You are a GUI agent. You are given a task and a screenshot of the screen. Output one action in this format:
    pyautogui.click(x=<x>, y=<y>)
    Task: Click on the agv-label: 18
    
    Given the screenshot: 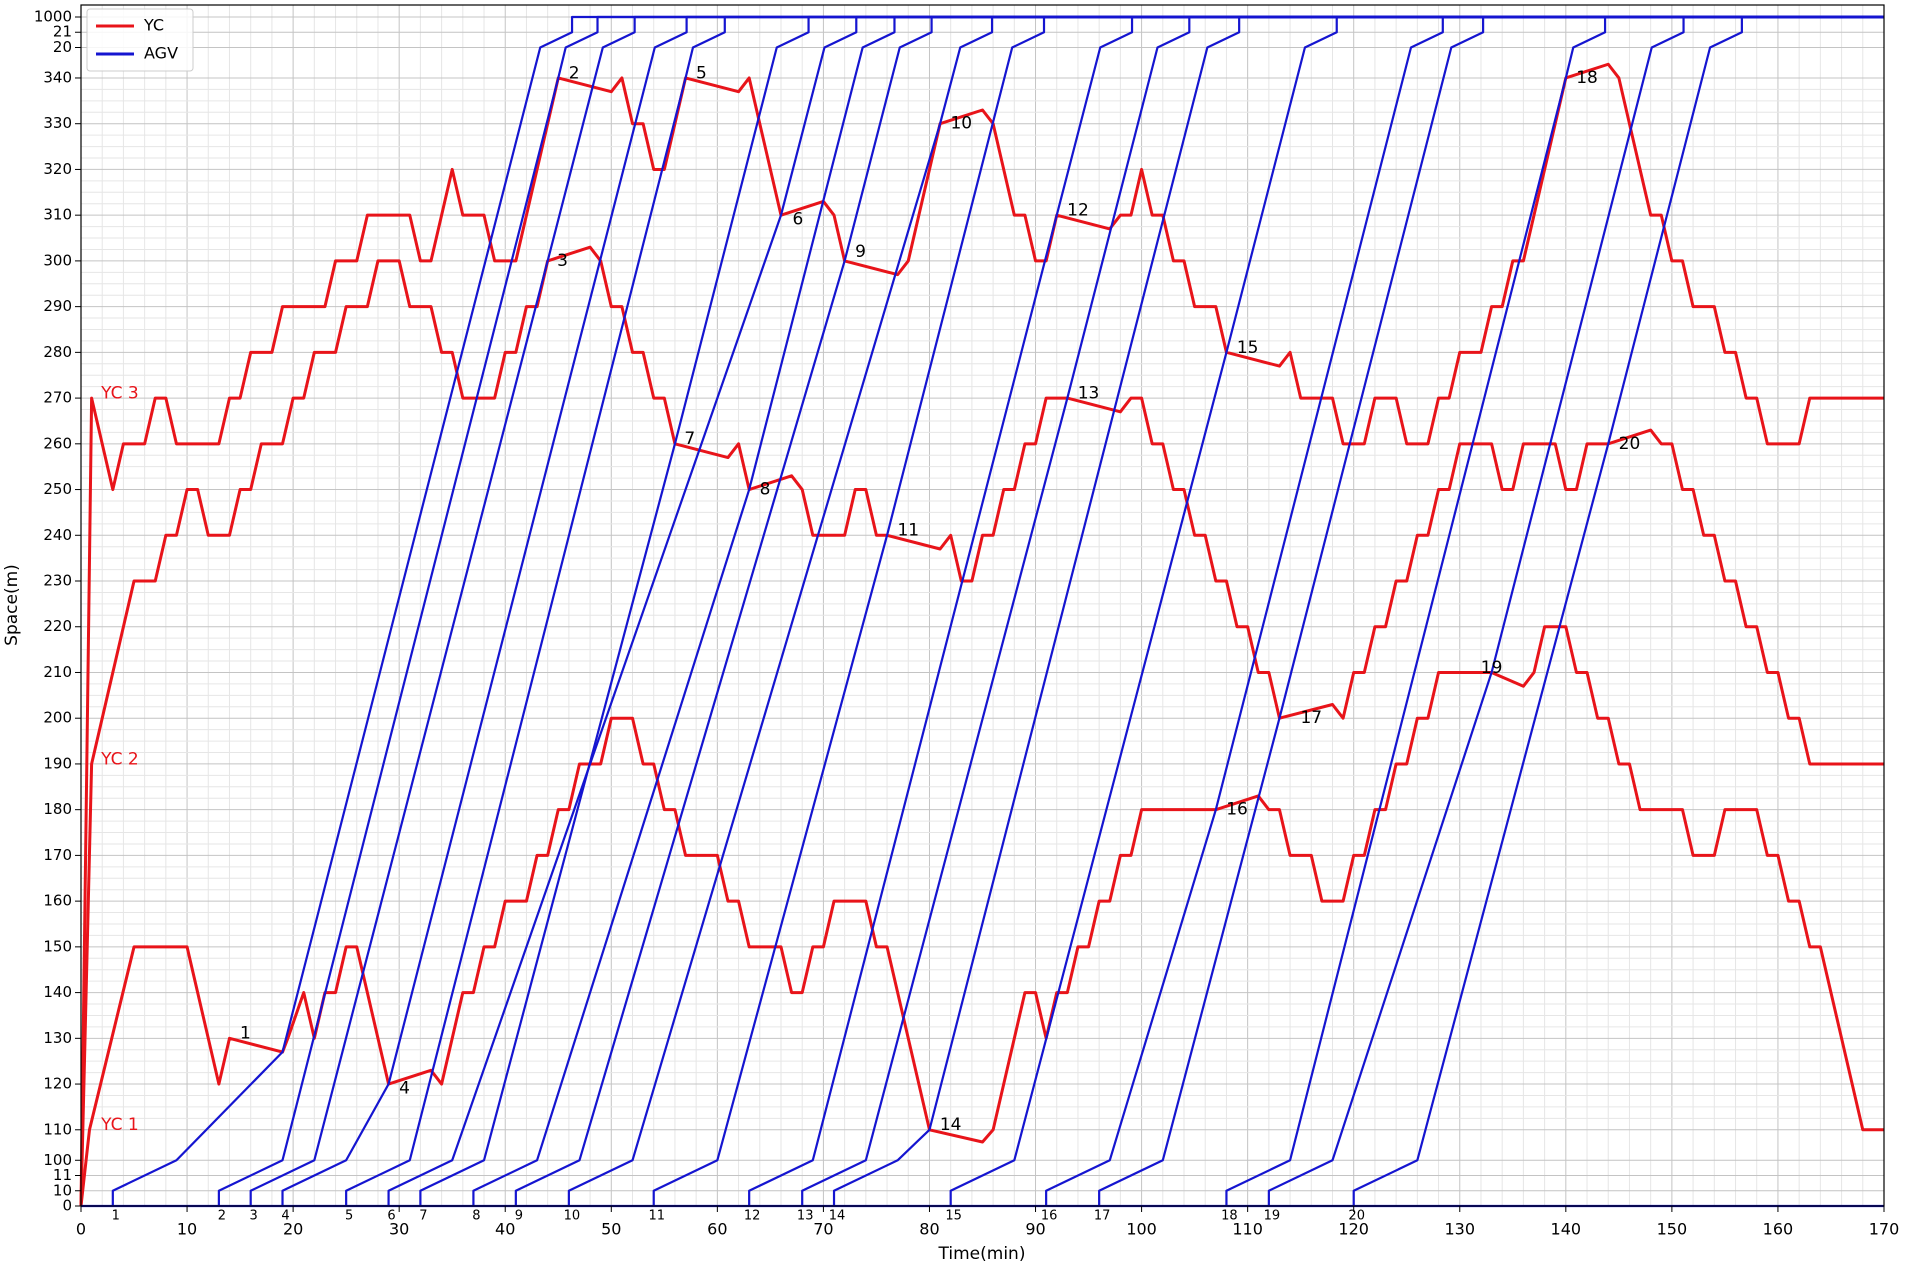 What is the action you would take?
    pyautogui.click(x=1229, y=1216)
    